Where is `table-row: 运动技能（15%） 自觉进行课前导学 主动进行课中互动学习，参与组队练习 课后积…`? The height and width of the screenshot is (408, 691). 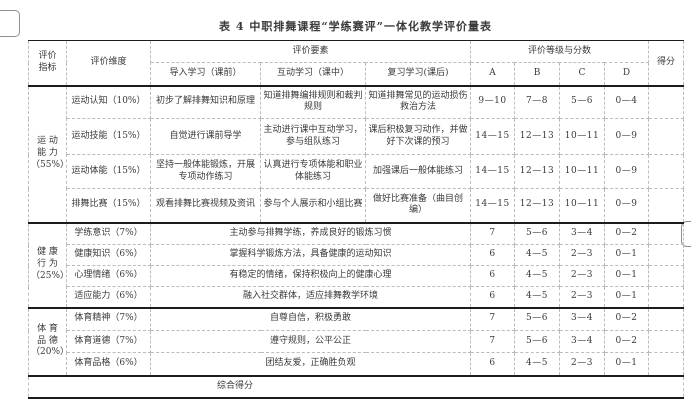
table-row: 运动技能（15%） 自觉进行课前导学 主动进行课中互动学习，参与组队练习 课后积… is located at coordinates (357, 136).